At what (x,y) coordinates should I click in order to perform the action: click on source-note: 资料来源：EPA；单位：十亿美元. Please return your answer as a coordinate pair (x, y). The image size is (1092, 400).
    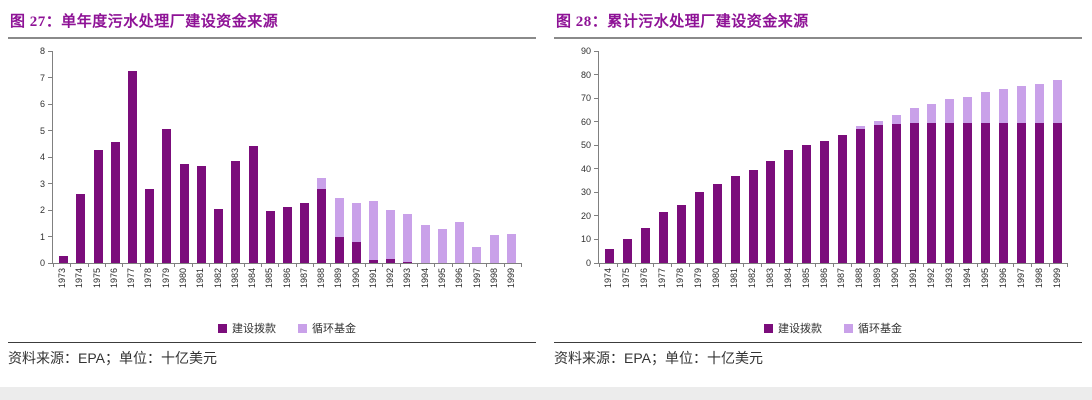
    Looking at the image, I should click on (658, 358).